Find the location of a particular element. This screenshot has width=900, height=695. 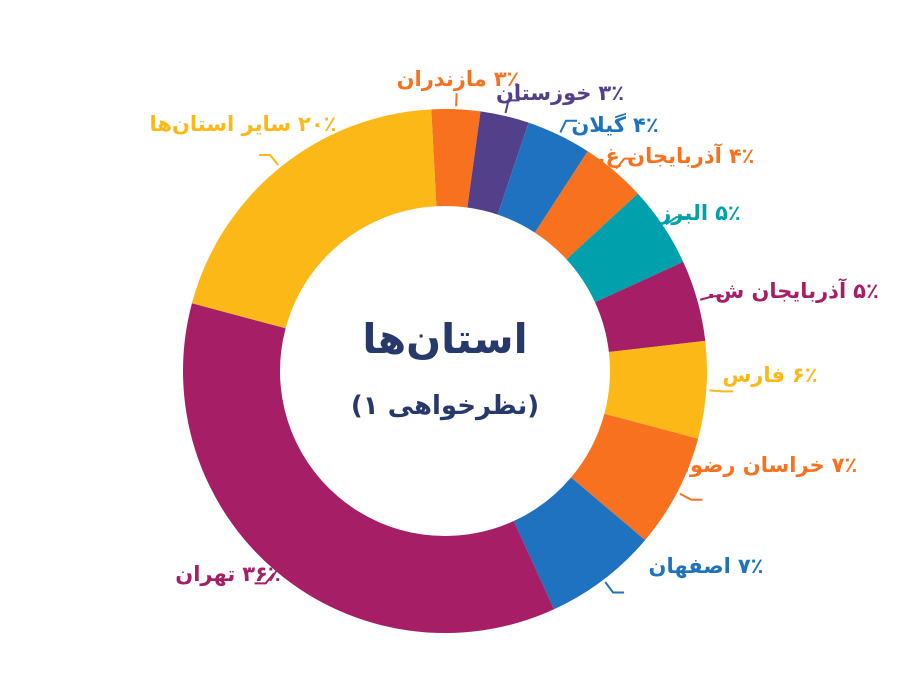

segment-label-mazandaran: مازندران ۳٪ is located at coordinates (458, 79).